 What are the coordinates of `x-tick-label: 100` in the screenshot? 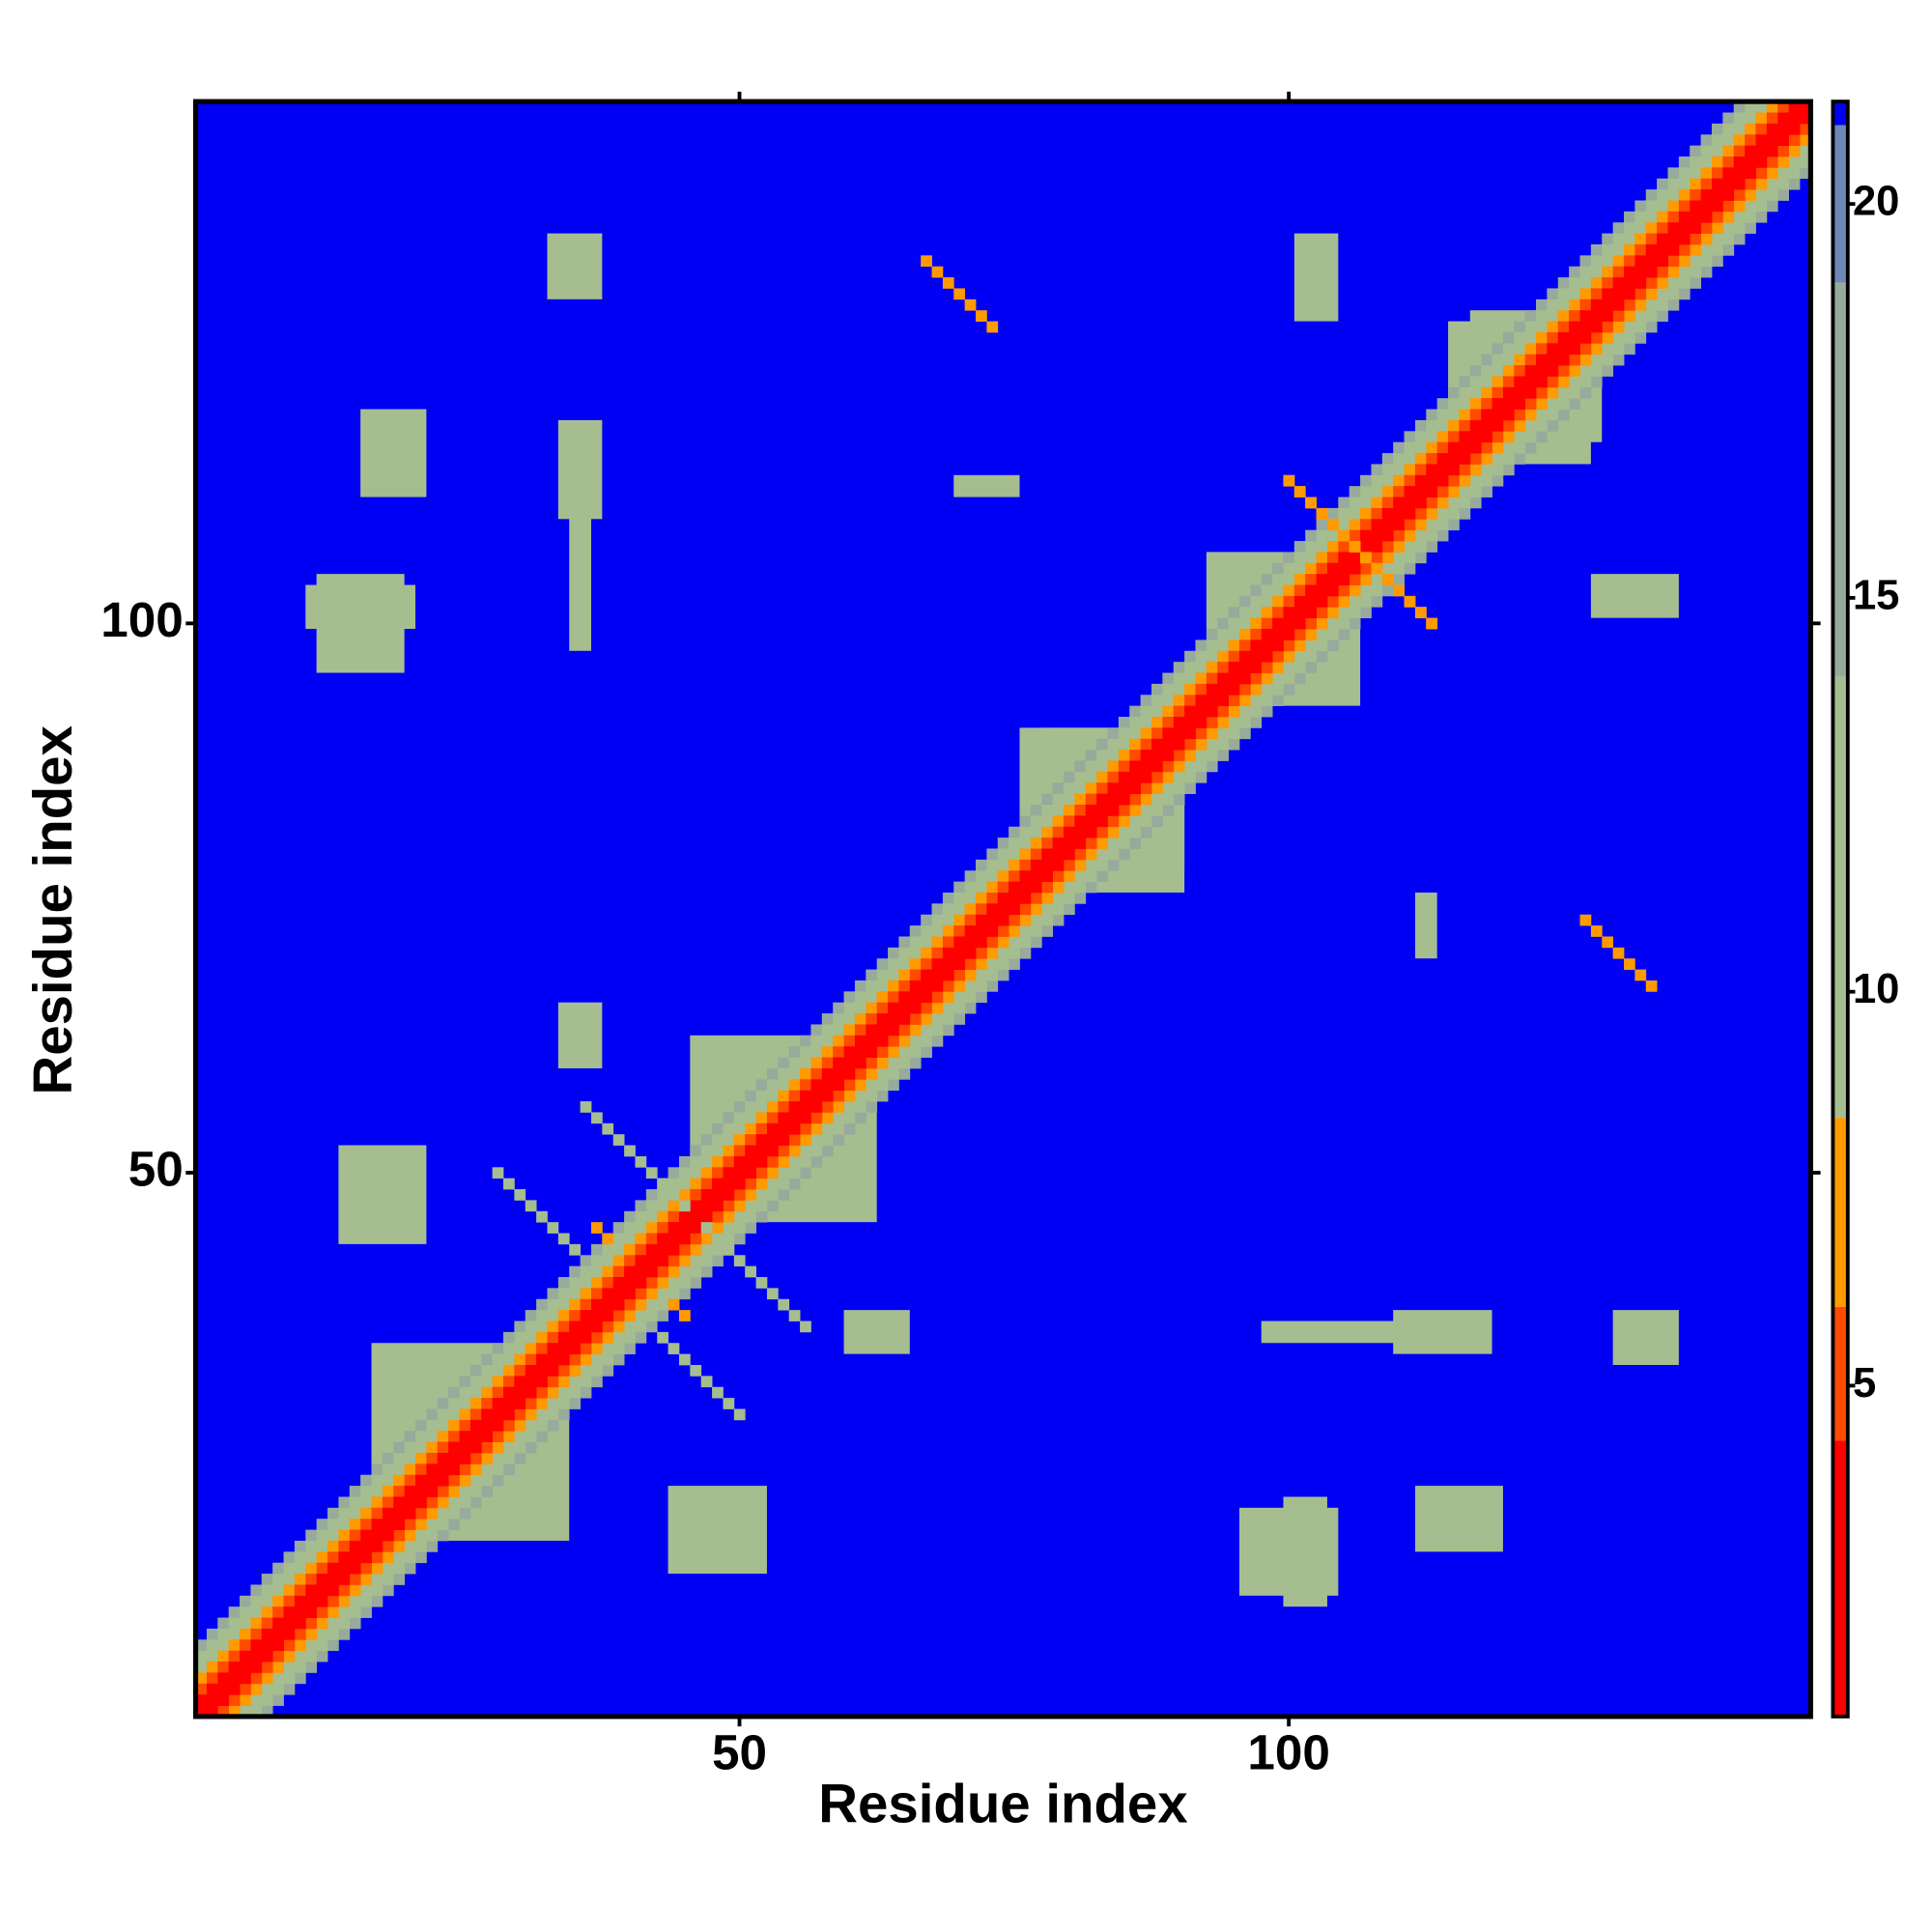 It's located at (1288, 1751).